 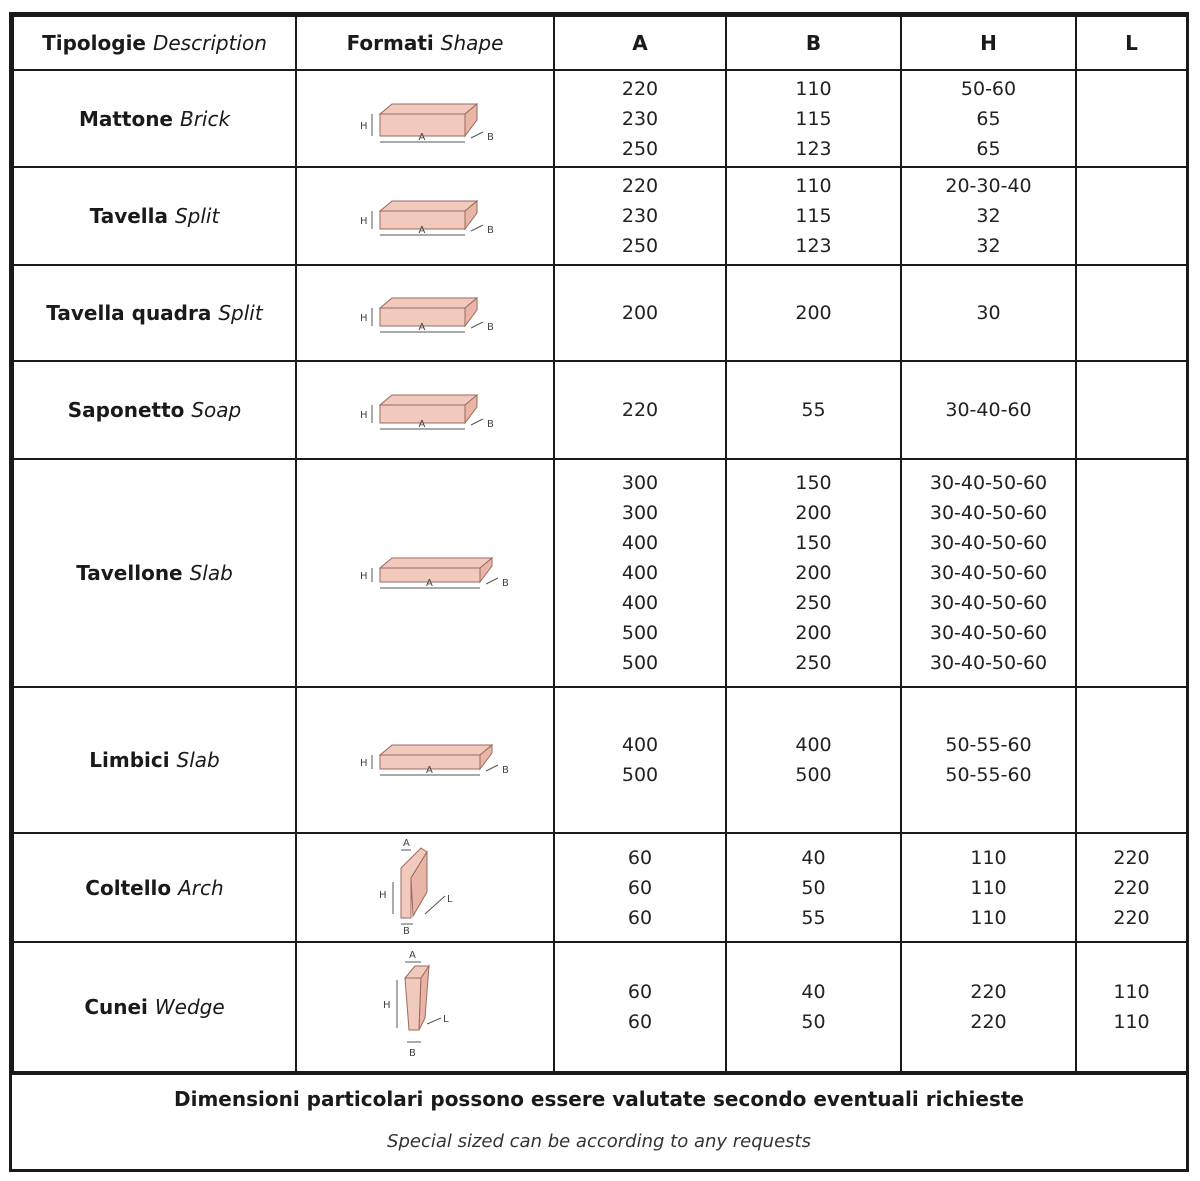 I want to click on l-cell: 110 110, so click(x=1131, y=1007).